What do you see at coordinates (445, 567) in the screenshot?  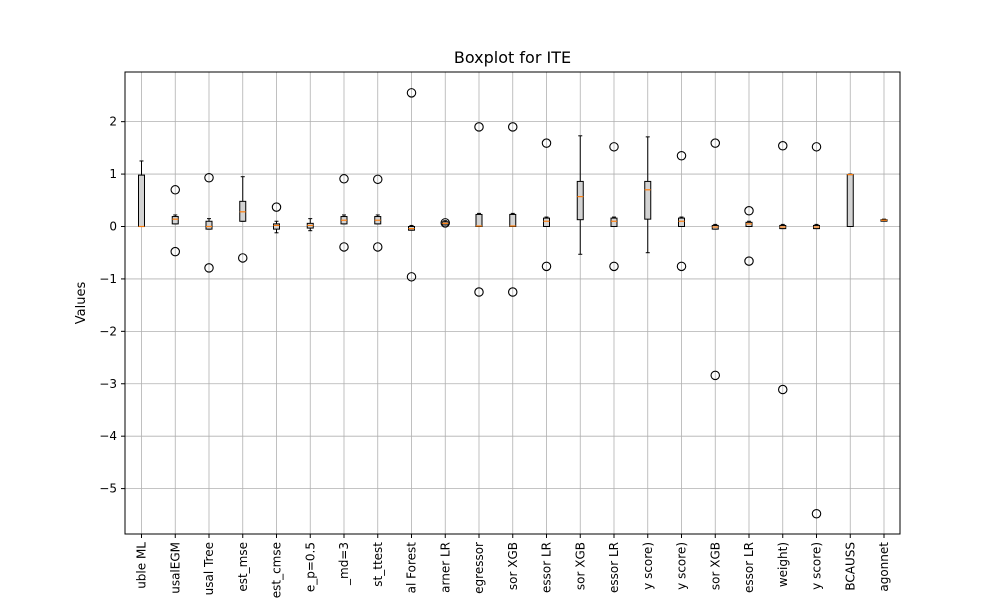 I see `x-tick-label: arner LR` at bounding box center [445, 567].